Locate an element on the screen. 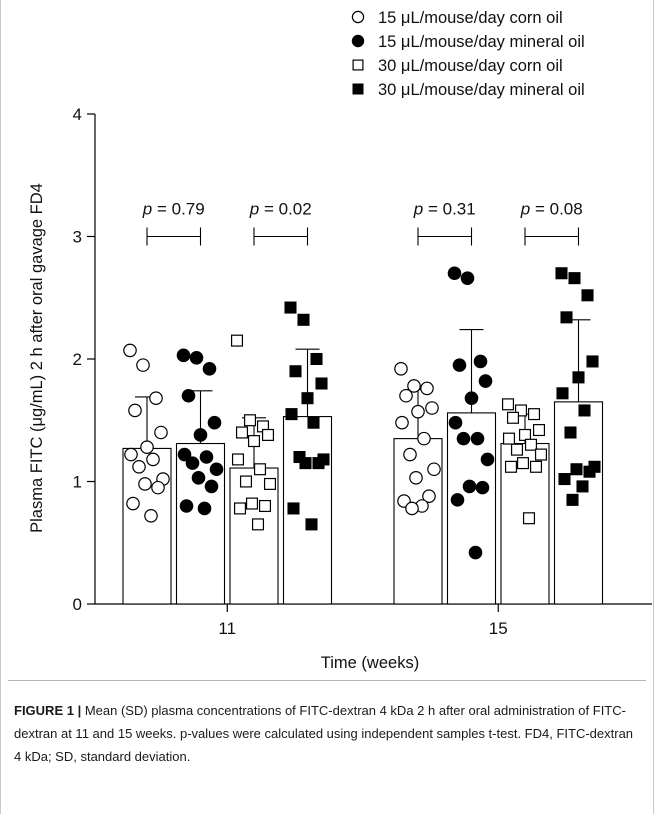 Image resolution: width=654 pixels, height=814 pixels. x-tick-label: 15 is located at coordinates (498, 628).